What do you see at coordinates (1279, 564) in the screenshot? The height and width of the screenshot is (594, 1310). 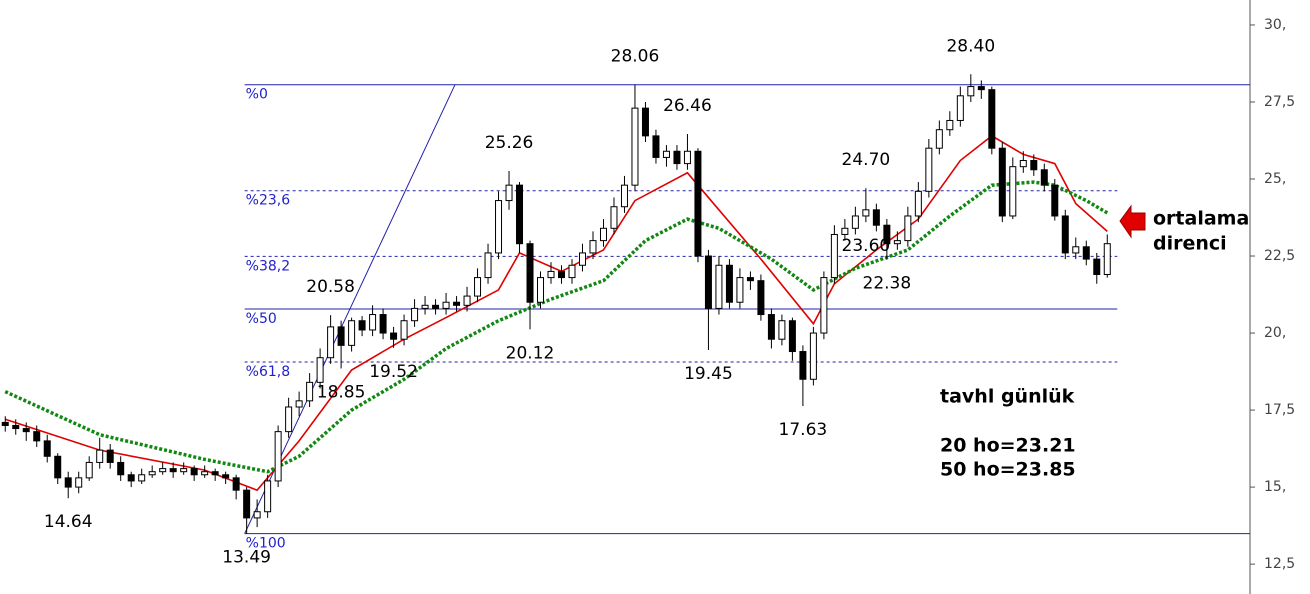 I see `y-tick-label: 12,5` at bounding box center [1279, 564].